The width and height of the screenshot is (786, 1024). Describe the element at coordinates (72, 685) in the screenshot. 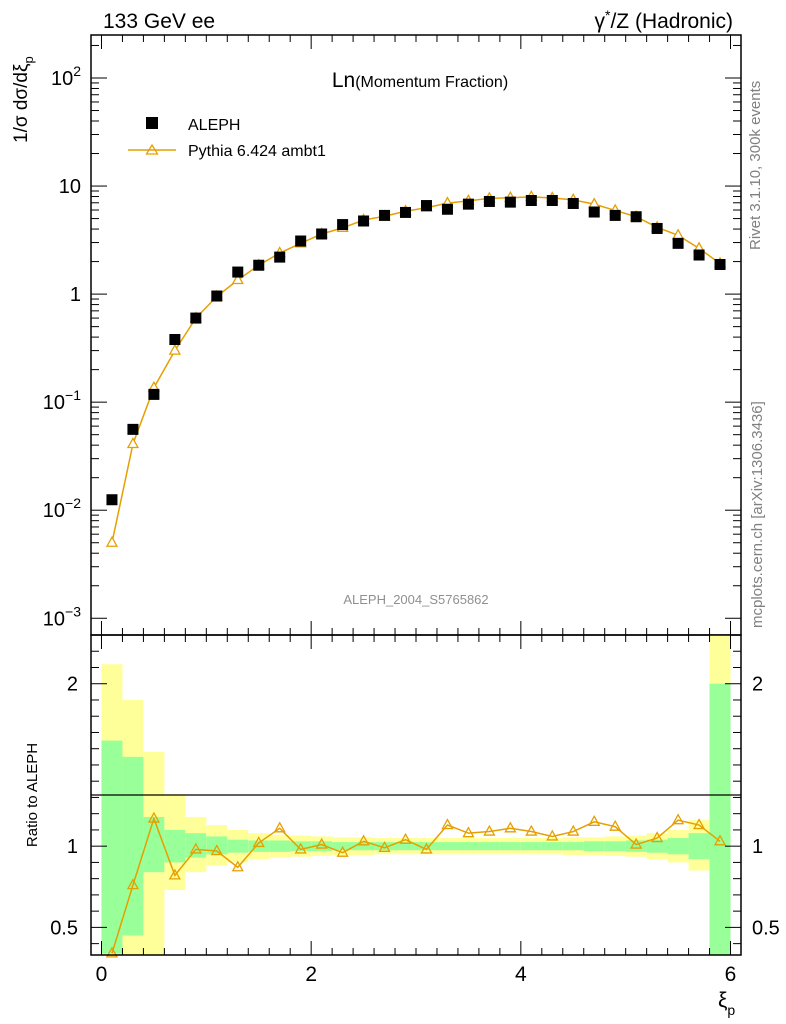

I see `ratio-y-tick-label-left: 2` at that location.